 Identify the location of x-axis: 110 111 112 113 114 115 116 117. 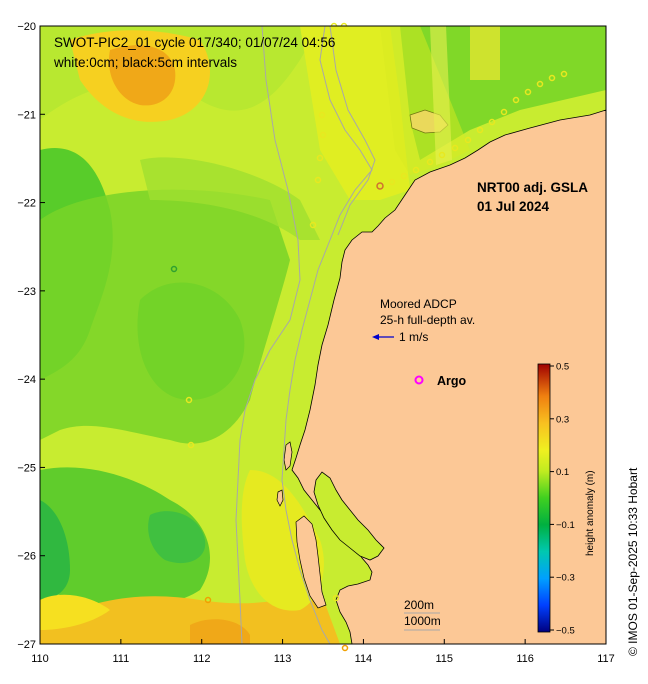
(323, 652).